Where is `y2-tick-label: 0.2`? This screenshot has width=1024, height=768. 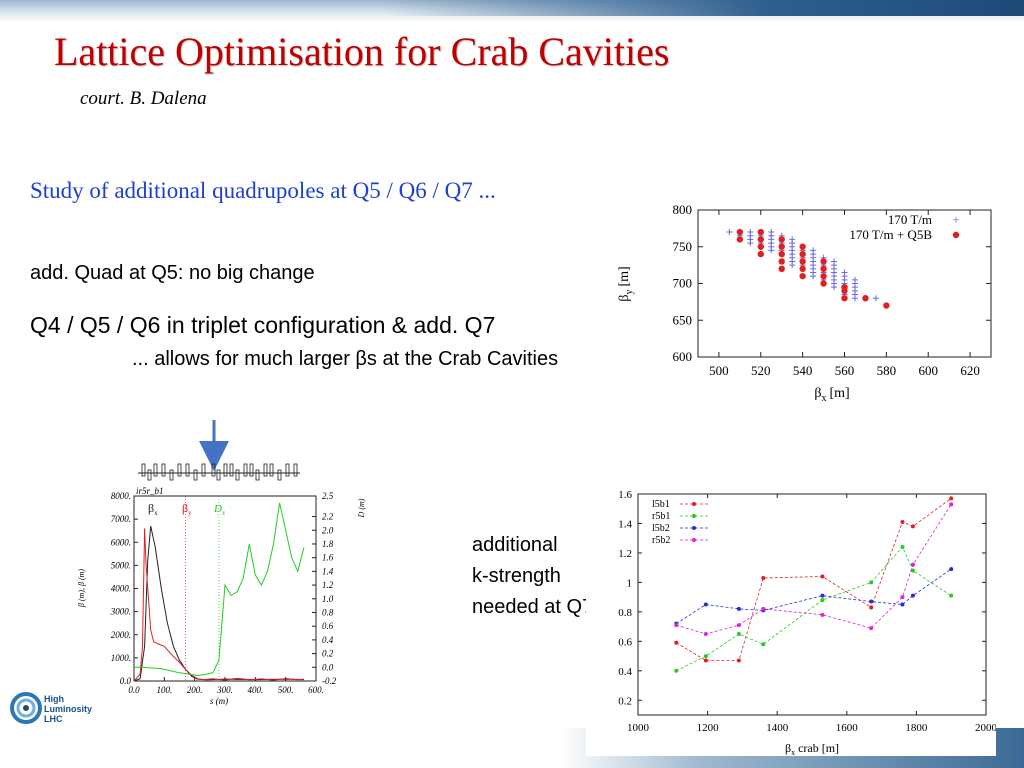 y2-tick-label: 0.2 is located at coordinates (328, 654).